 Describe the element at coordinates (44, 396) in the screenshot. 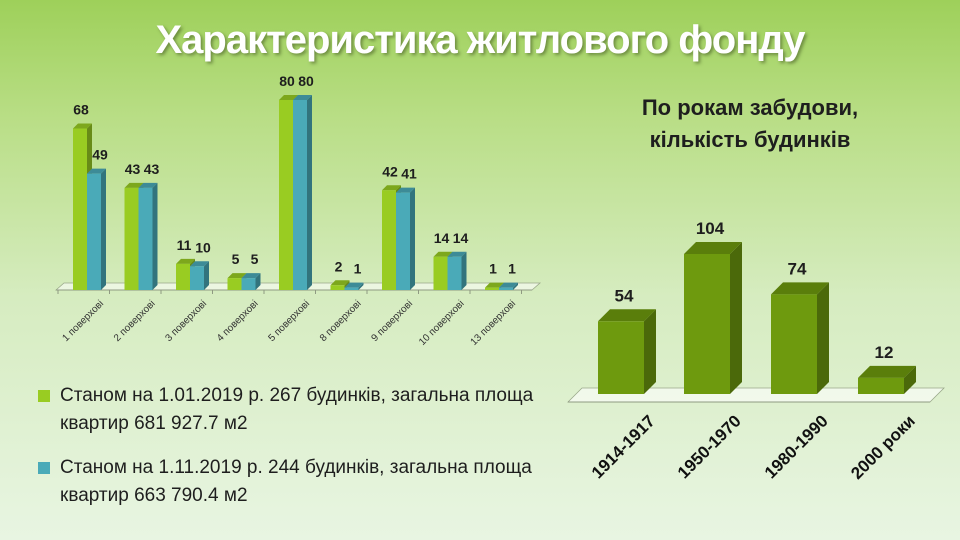

I see `legend-swatch-green` at that location.